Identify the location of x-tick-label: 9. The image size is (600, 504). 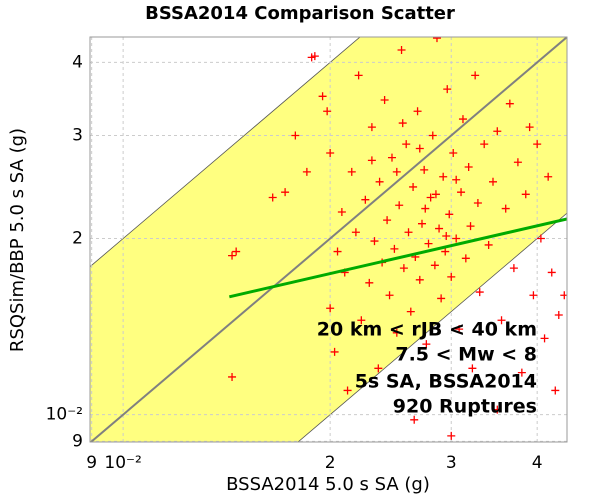
(91, 463).